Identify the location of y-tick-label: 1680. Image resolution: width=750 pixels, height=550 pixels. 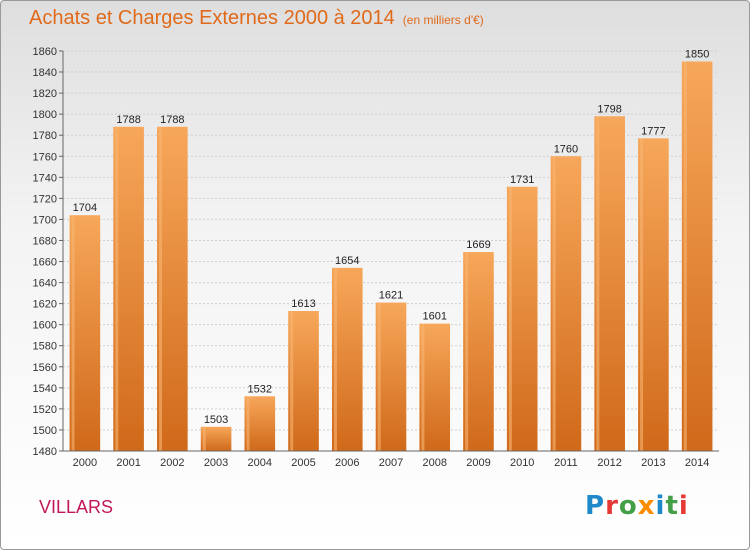
(45, 241).